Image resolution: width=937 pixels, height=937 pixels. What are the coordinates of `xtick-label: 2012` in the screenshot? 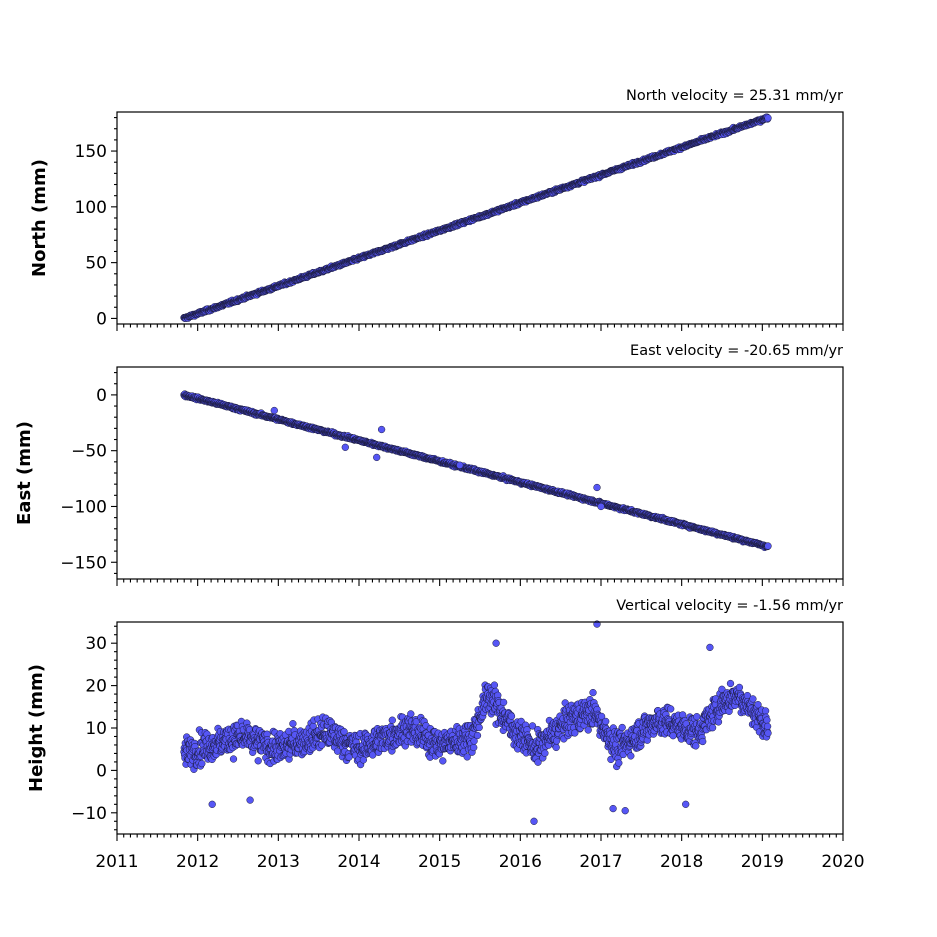 It's located at (197, 862).